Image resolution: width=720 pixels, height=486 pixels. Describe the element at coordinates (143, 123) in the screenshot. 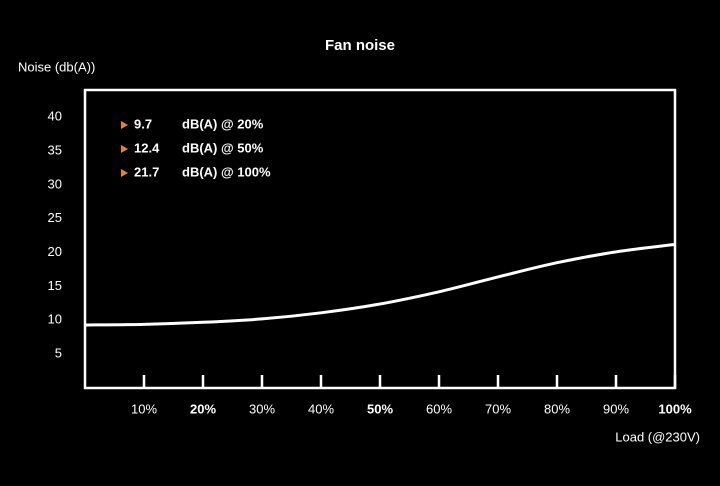

I see `annotation-value: 9.7` at that location.